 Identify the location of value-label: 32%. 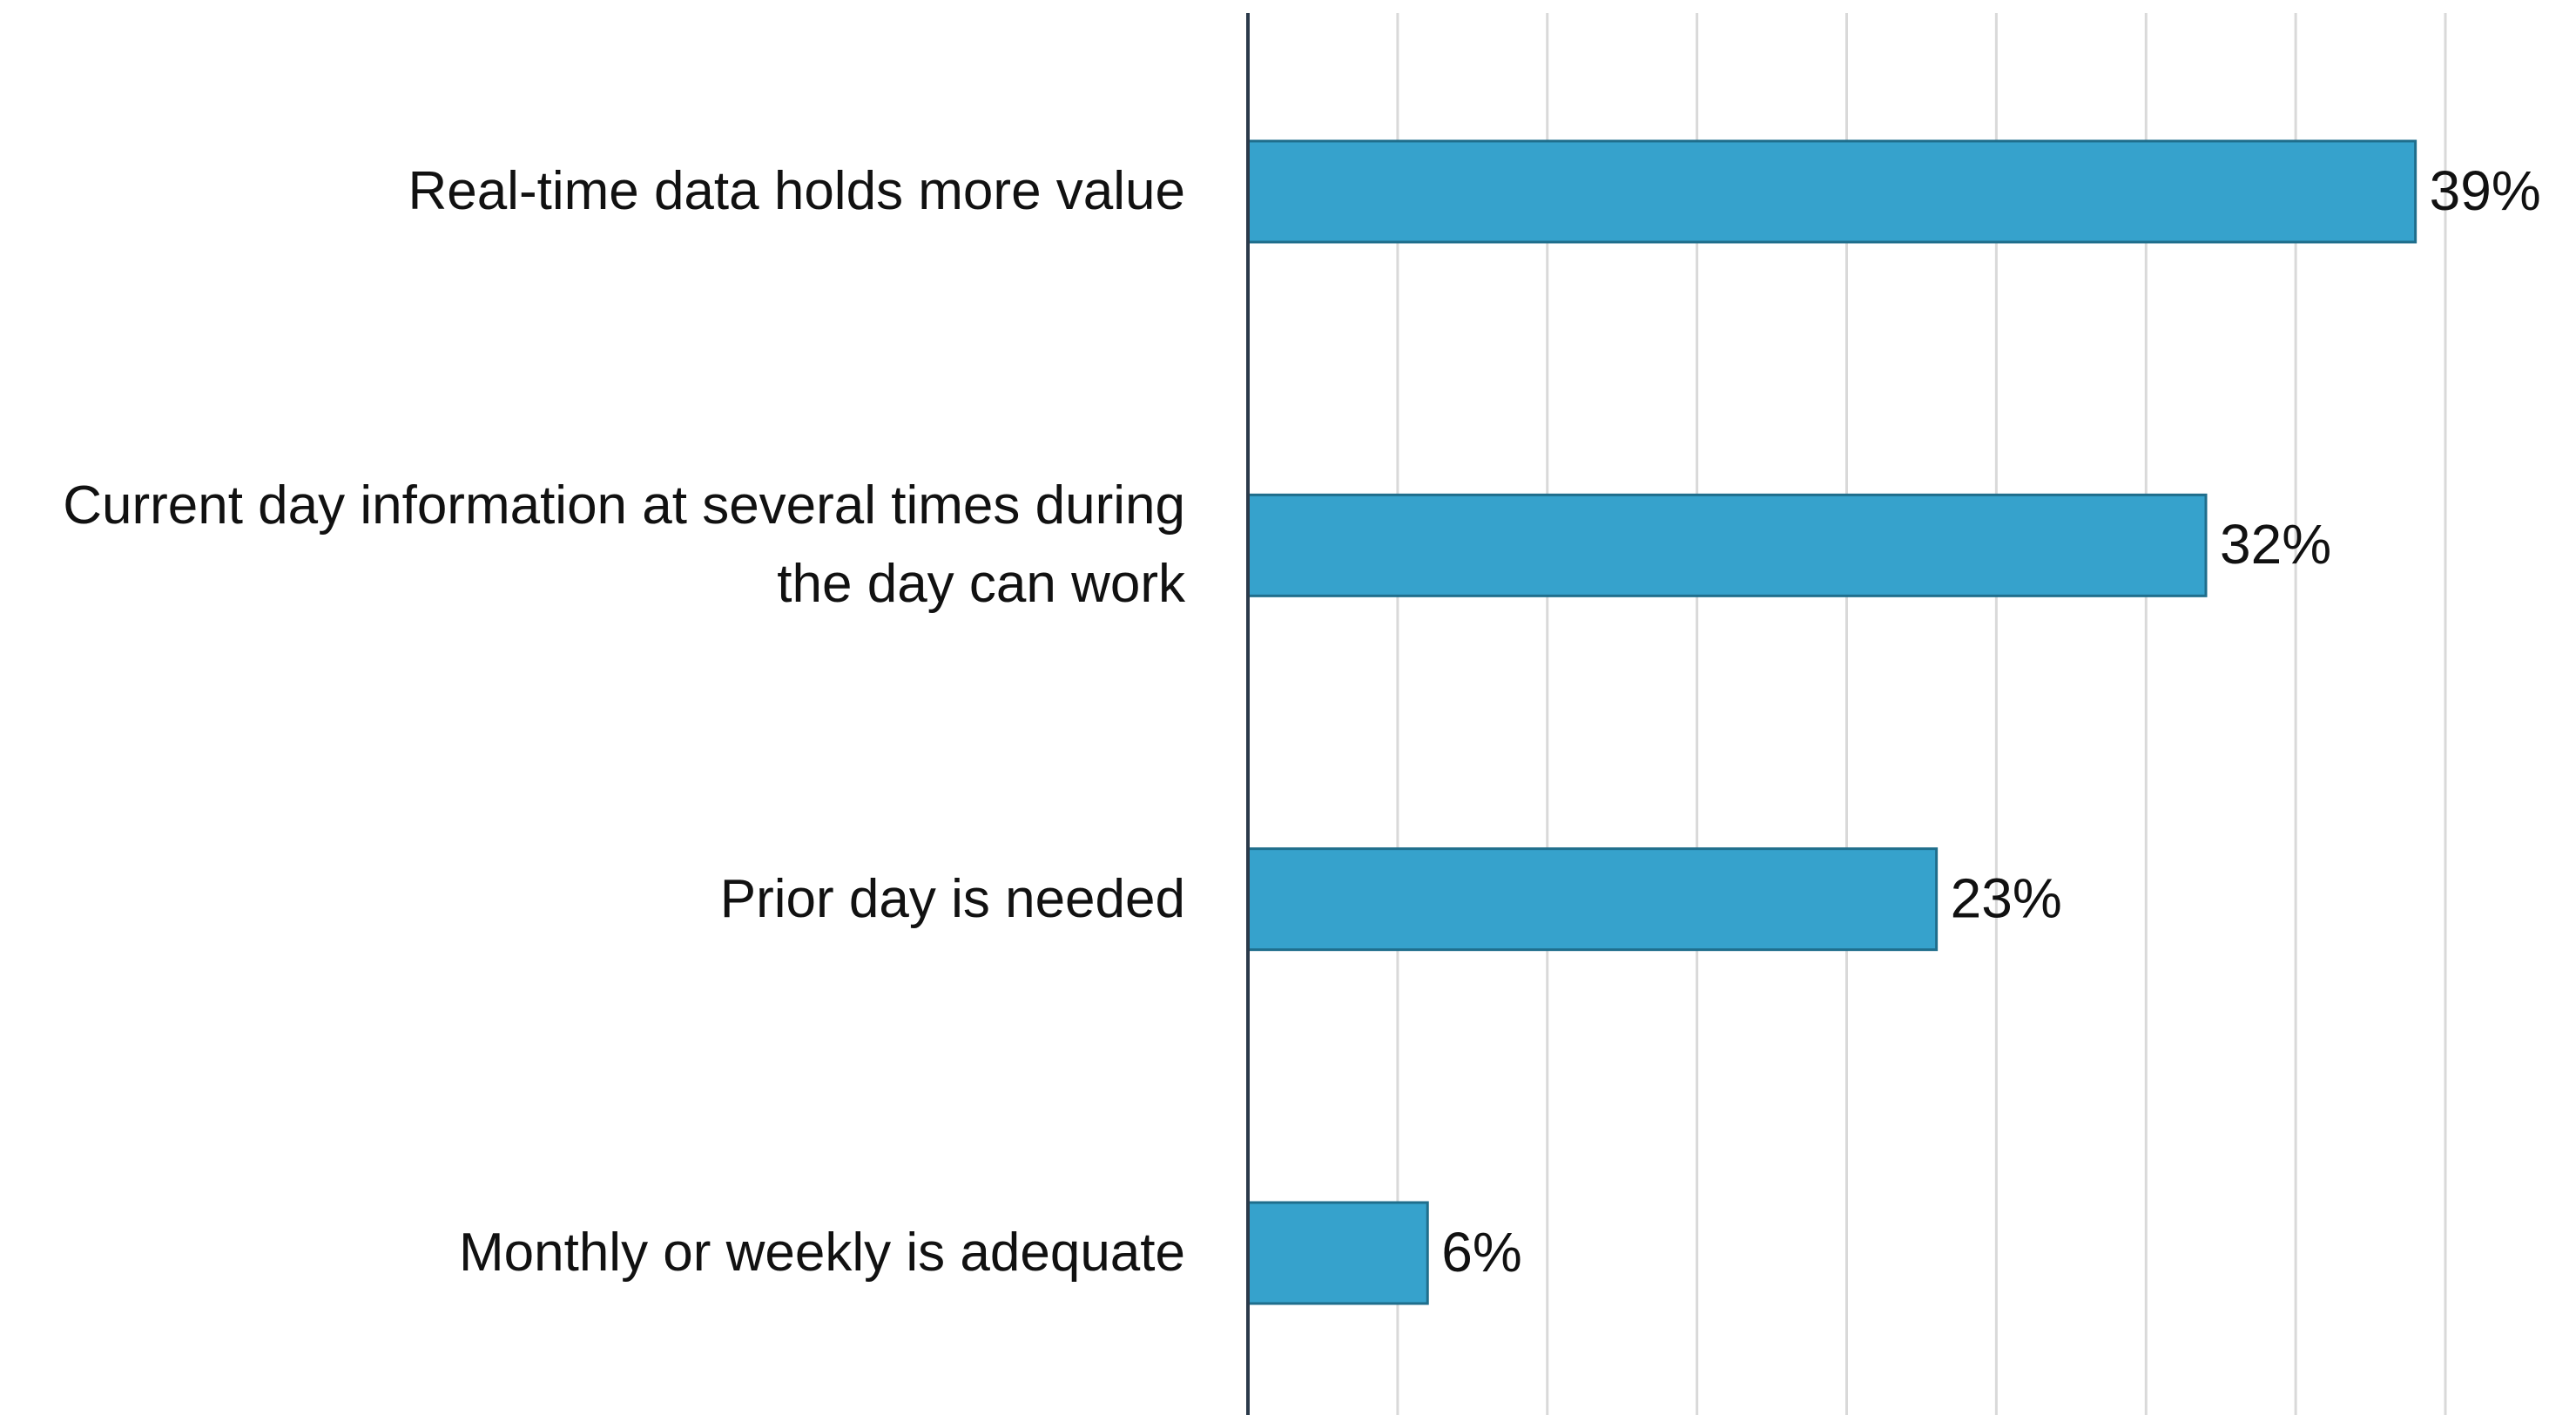
(2276, 544).